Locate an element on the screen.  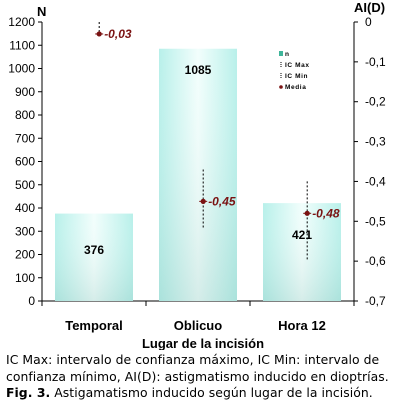
legend-swatch-media is located at coordinates (281, 87).